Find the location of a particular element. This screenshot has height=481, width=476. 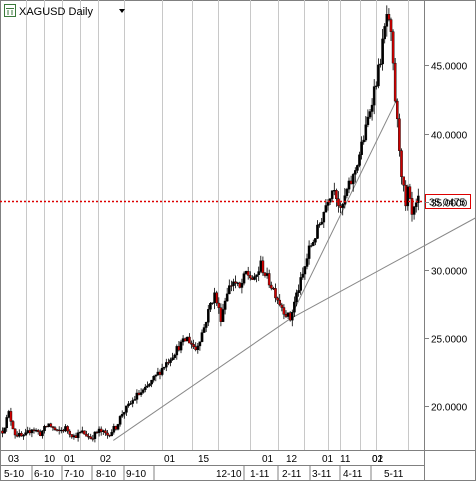

x-tick-label-top: 02 is located at coordinates (378, 459).